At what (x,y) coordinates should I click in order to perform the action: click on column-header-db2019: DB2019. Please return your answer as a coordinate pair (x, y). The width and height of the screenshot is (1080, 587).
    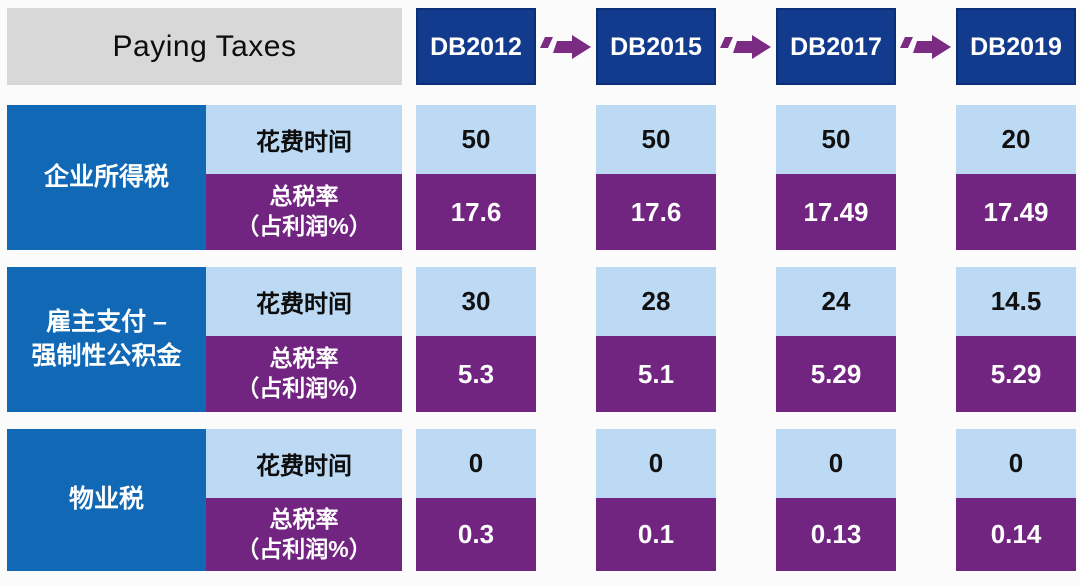
    Looking at the image, I should click on (1016, 46).